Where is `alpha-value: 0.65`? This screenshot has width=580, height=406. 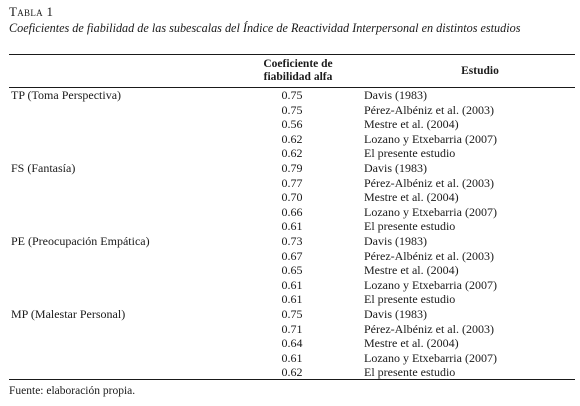
alpha-value: 0.65 is located at coordinates (292, 270).